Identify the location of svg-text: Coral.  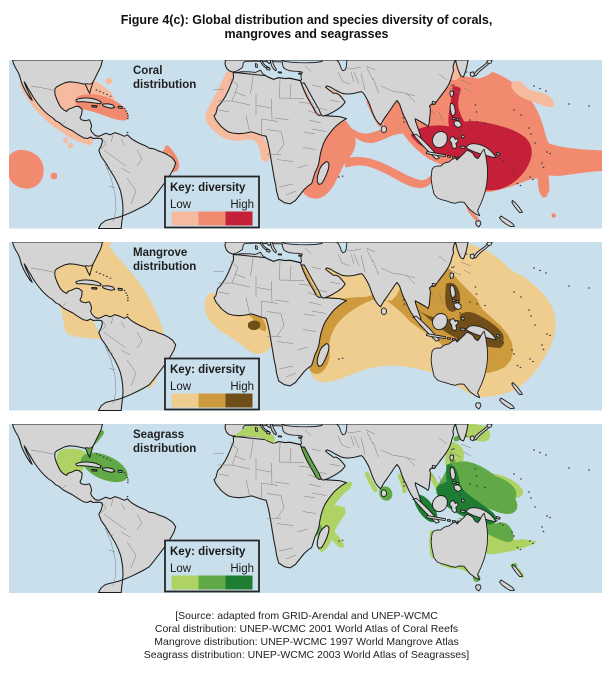
(147, 71).